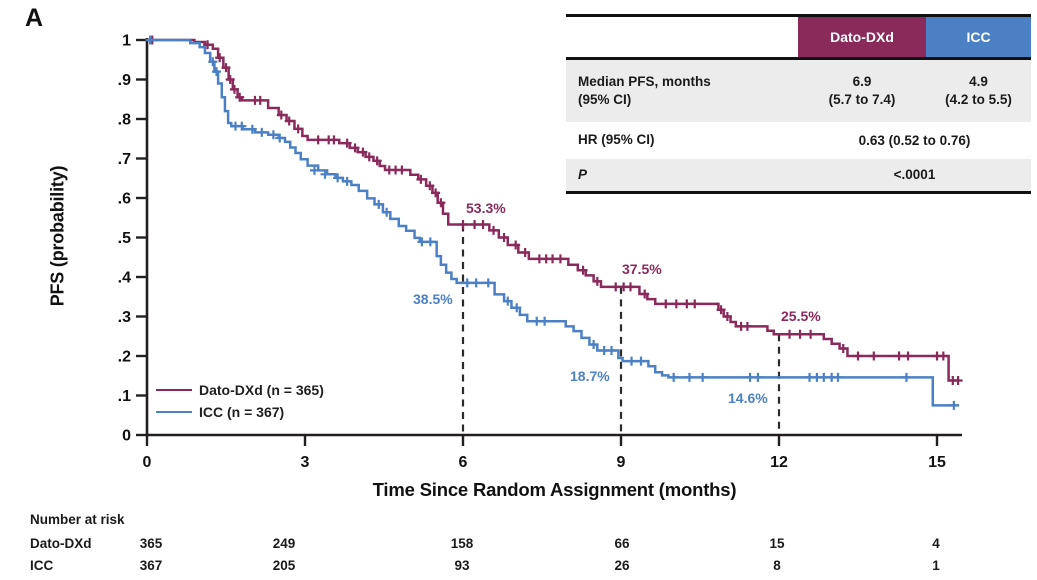 This screenshot has width=1037, height=580. I want to click on x-tick-label: 15, so click(937, 462).